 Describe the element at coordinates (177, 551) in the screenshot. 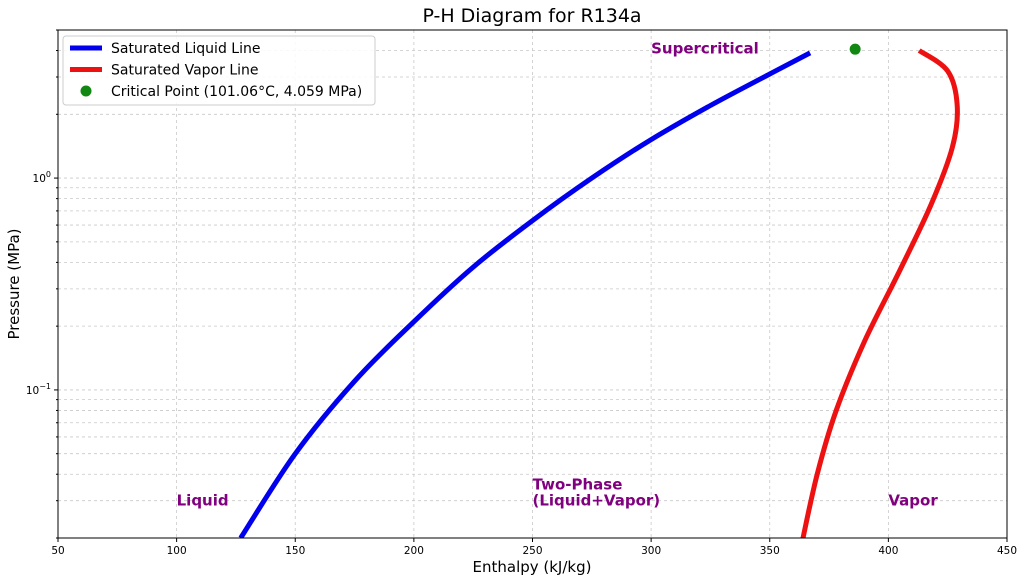

I see `x-tick-label: 100` at that location.